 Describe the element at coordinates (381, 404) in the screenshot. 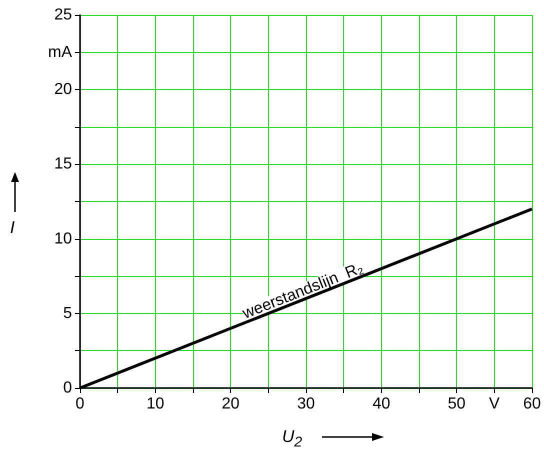

I see `x-tick-label: 40` at that location.